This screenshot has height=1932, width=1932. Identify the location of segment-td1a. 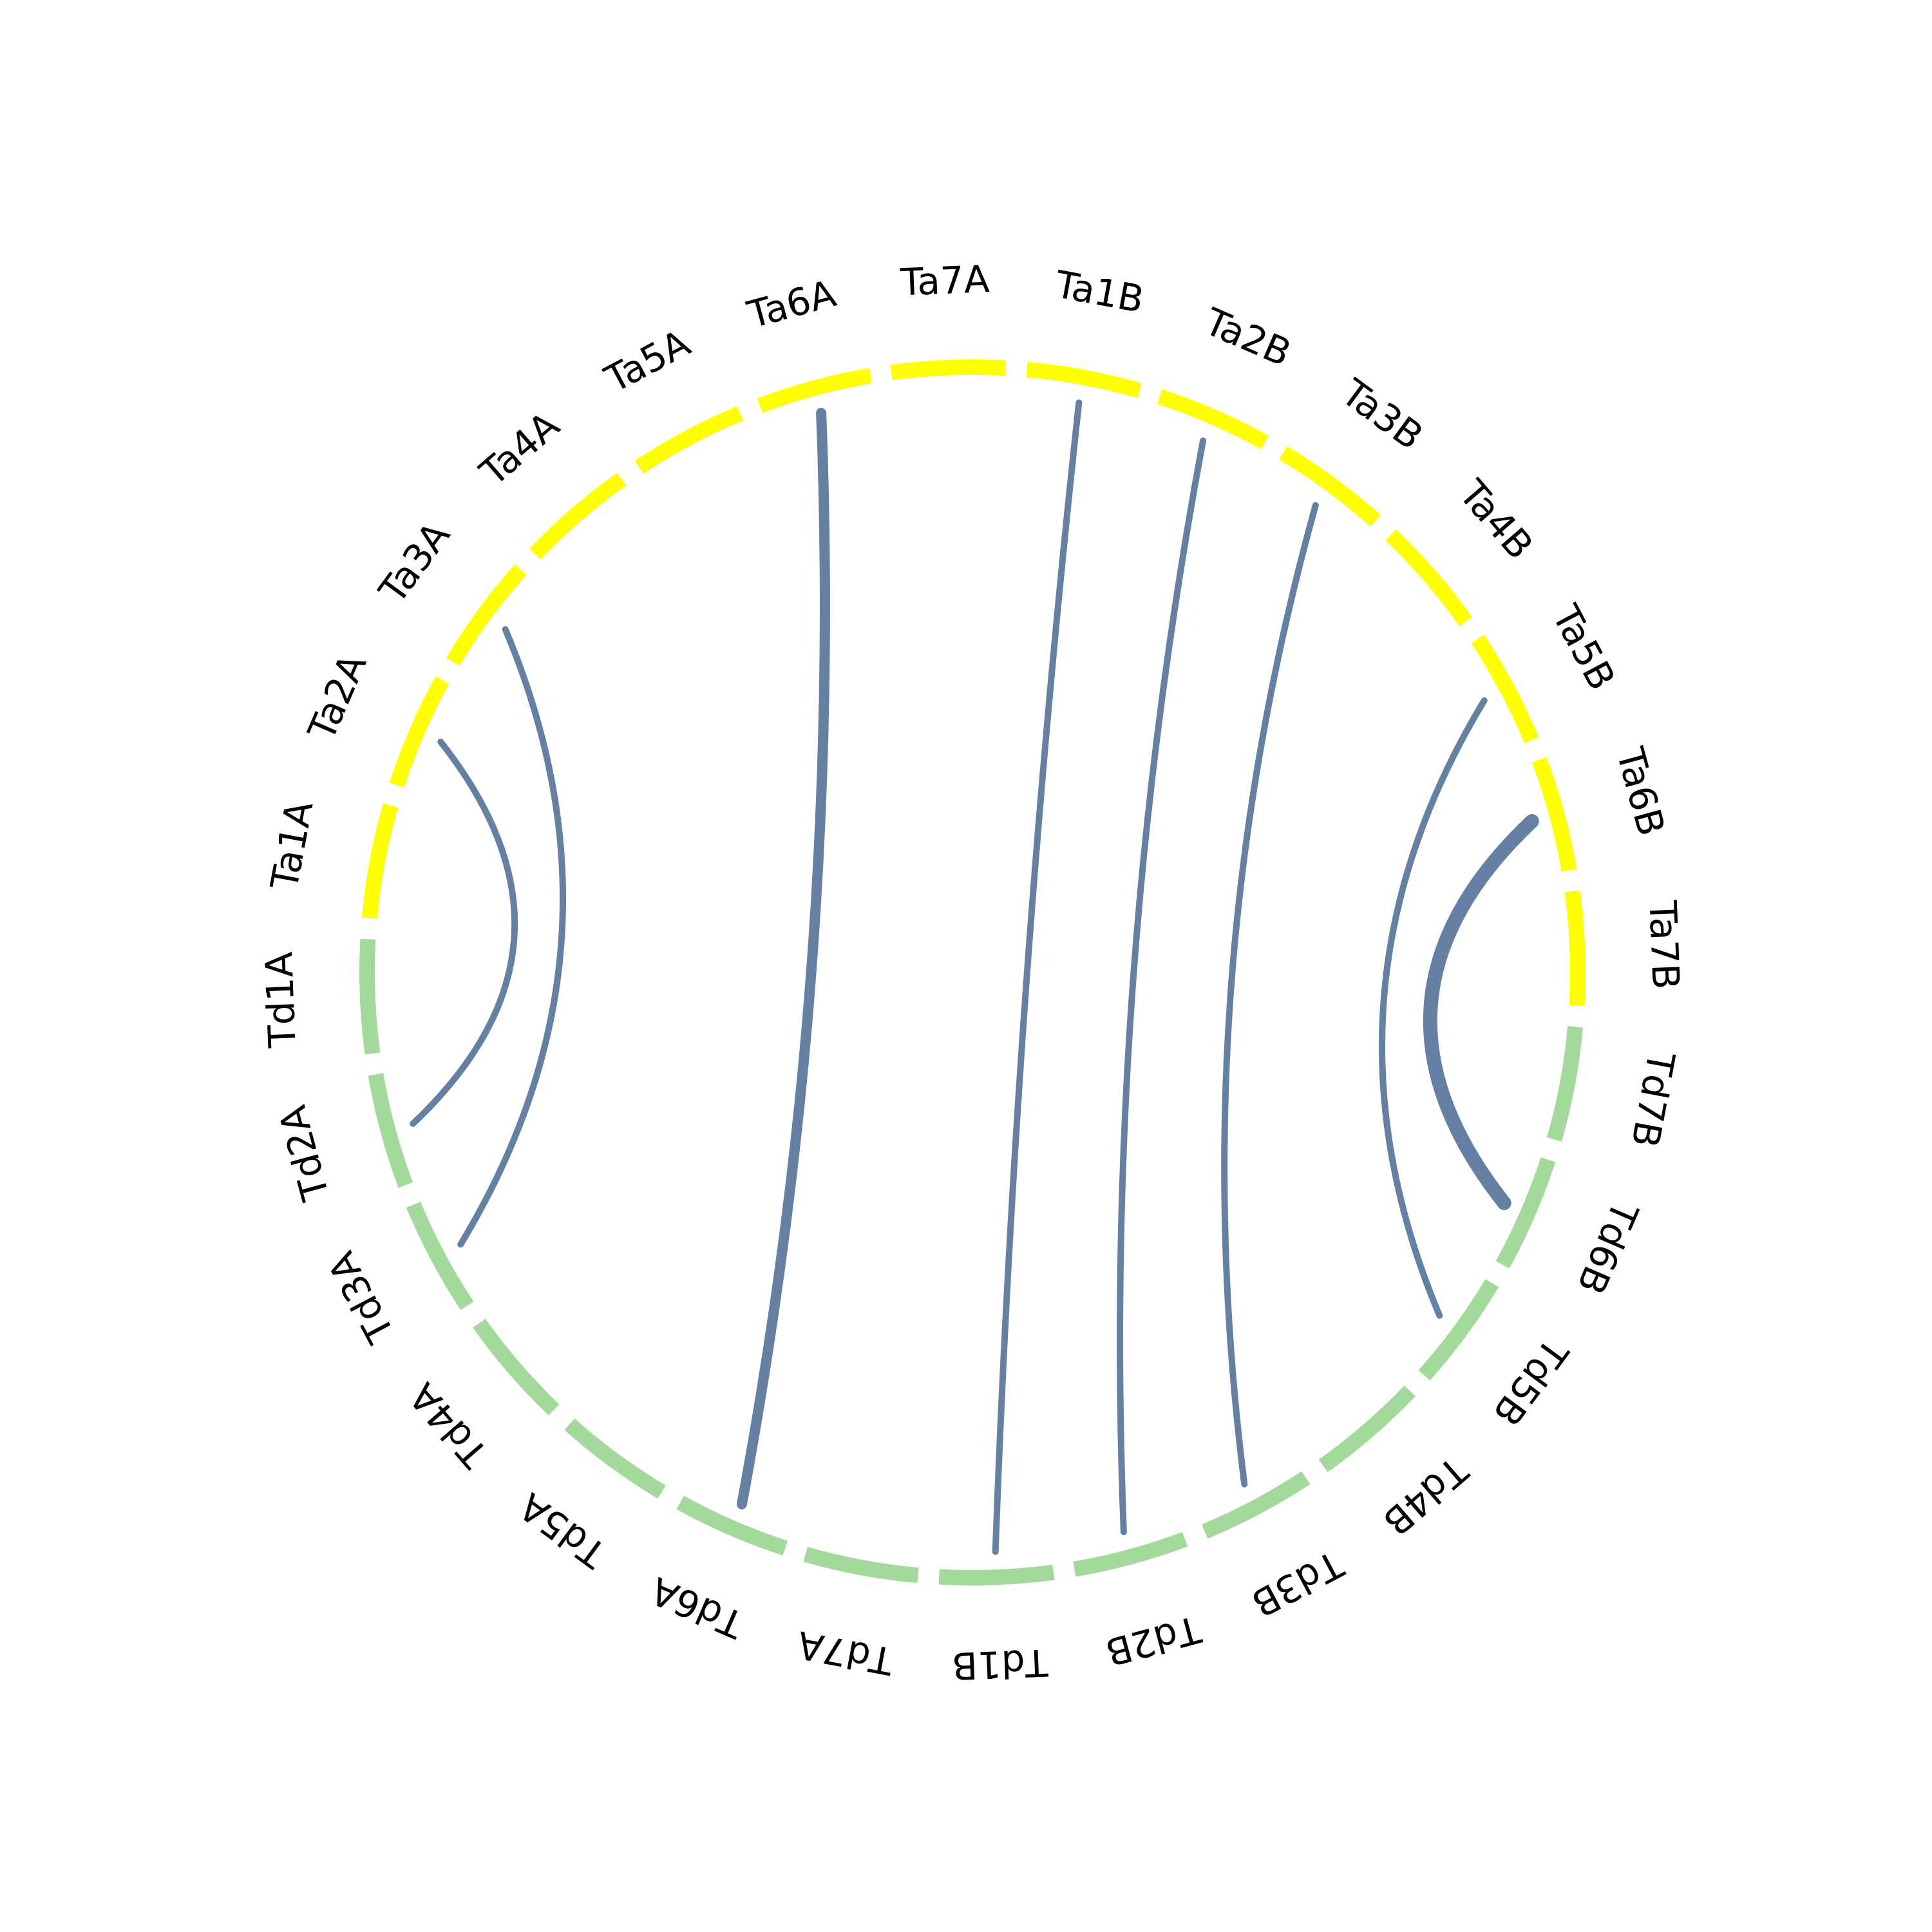
(370, 997).